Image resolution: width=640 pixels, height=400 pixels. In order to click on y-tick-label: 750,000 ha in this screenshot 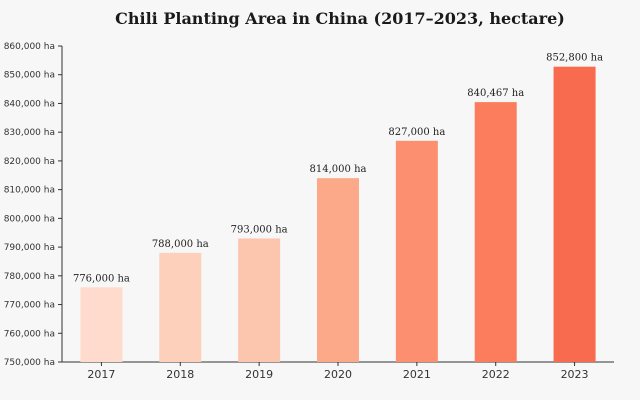, I will do `click(29, 363)`.